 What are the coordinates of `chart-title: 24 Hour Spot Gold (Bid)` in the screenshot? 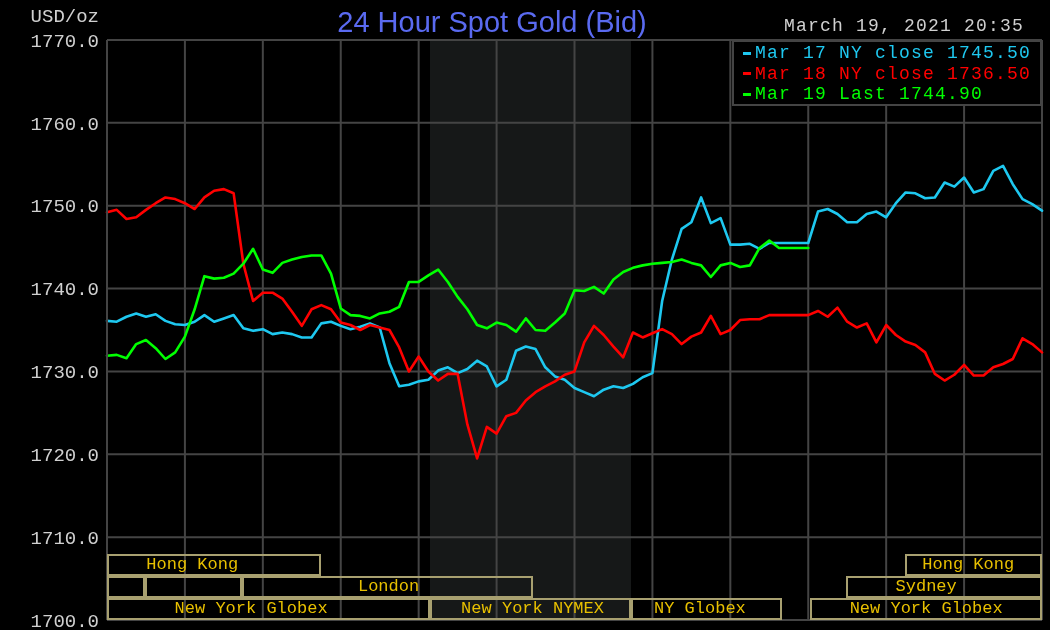 It's located at (492, 22).